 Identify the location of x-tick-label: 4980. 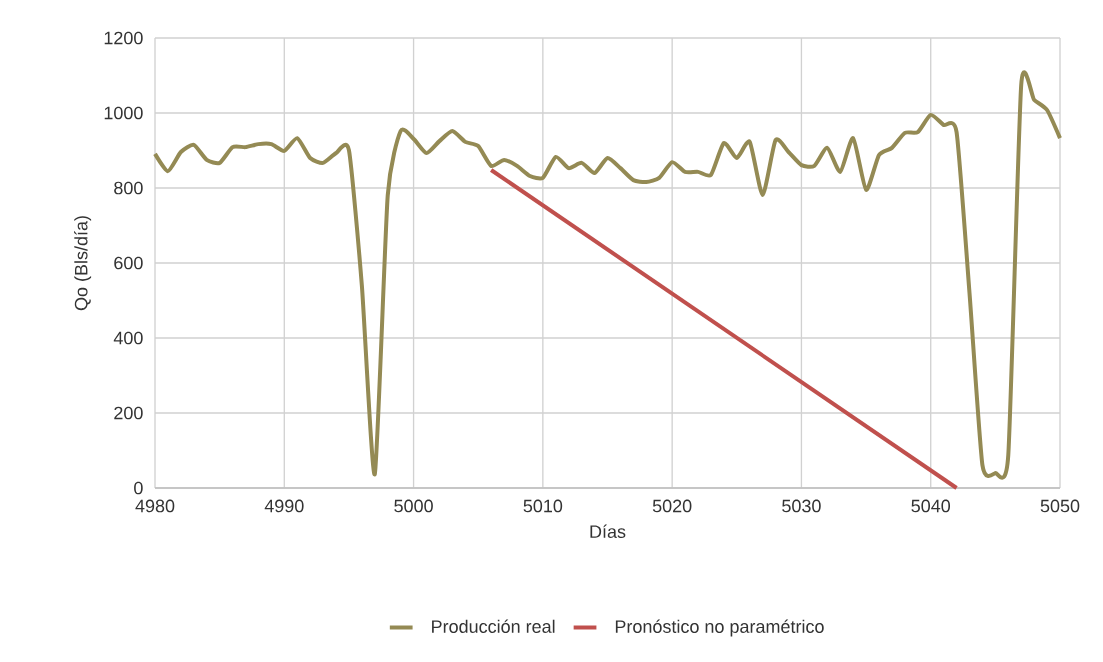
(155, 506).